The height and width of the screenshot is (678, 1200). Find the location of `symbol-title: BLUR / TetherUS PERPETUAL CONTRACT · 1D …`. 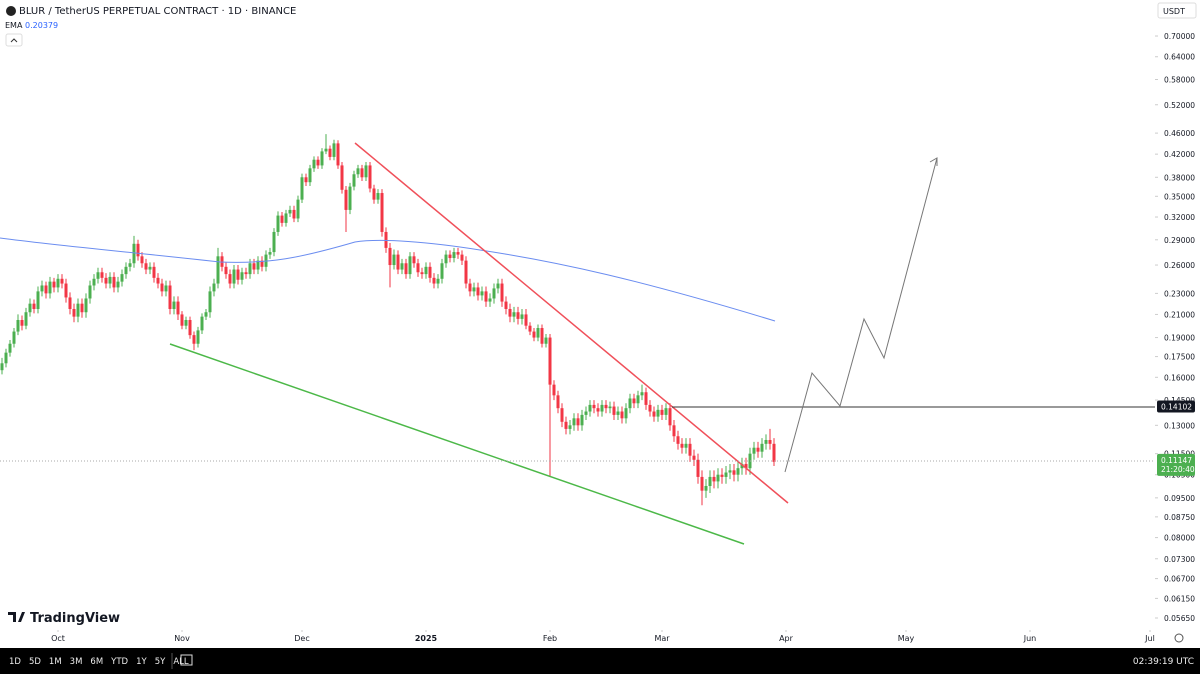

symbol-title: BLUR / TetherUS PERPETUAL CONTRACT · 1D … is located at coordinates (157, 11).